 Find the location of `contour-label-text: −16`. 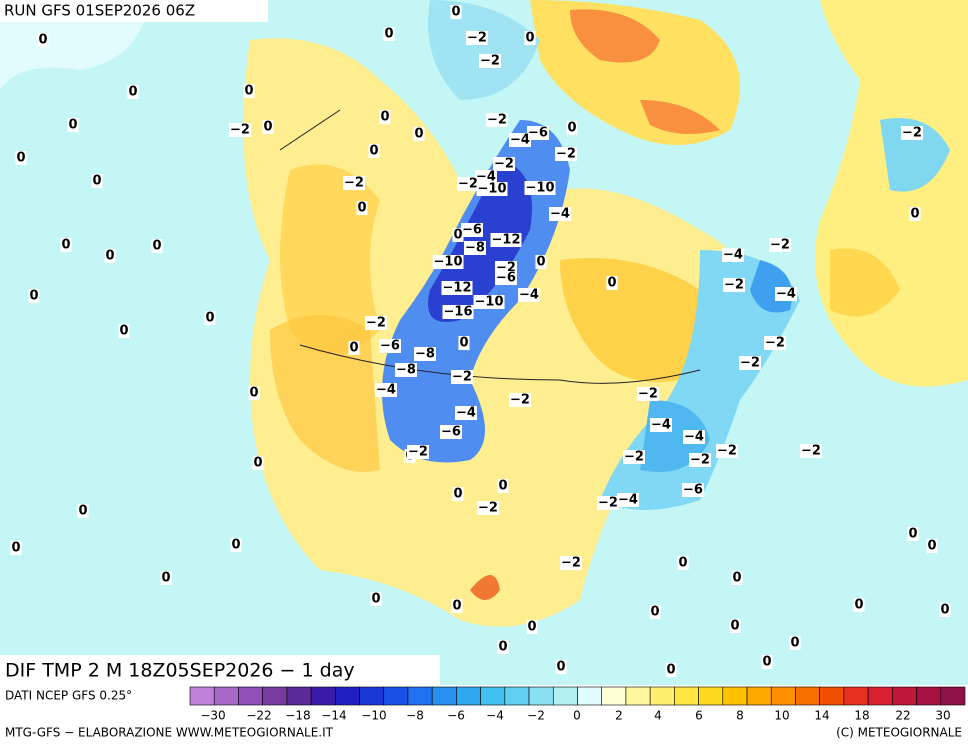

contour-label-text: −16 is located at coordinates (458, 312).